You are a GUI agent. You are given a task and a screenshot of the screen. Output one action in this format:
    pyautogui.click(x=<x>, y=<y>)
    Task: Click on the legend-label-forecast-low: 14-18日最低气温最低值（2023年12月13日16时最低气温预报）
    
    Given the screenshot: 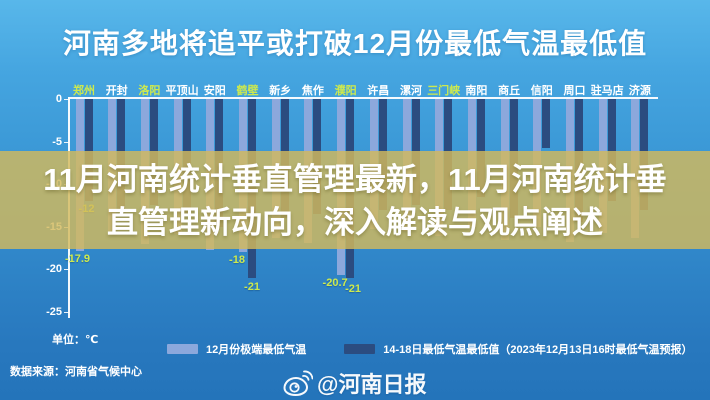 What is the action you would take?
    pyautogui.click(x=538, y=350)
    